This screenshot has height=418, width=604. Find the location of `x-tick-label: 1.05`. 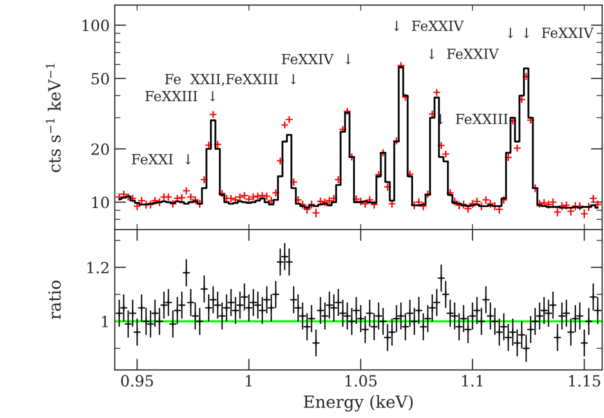

x-tick-label: 1.05 is located at coordinates (361, 381).